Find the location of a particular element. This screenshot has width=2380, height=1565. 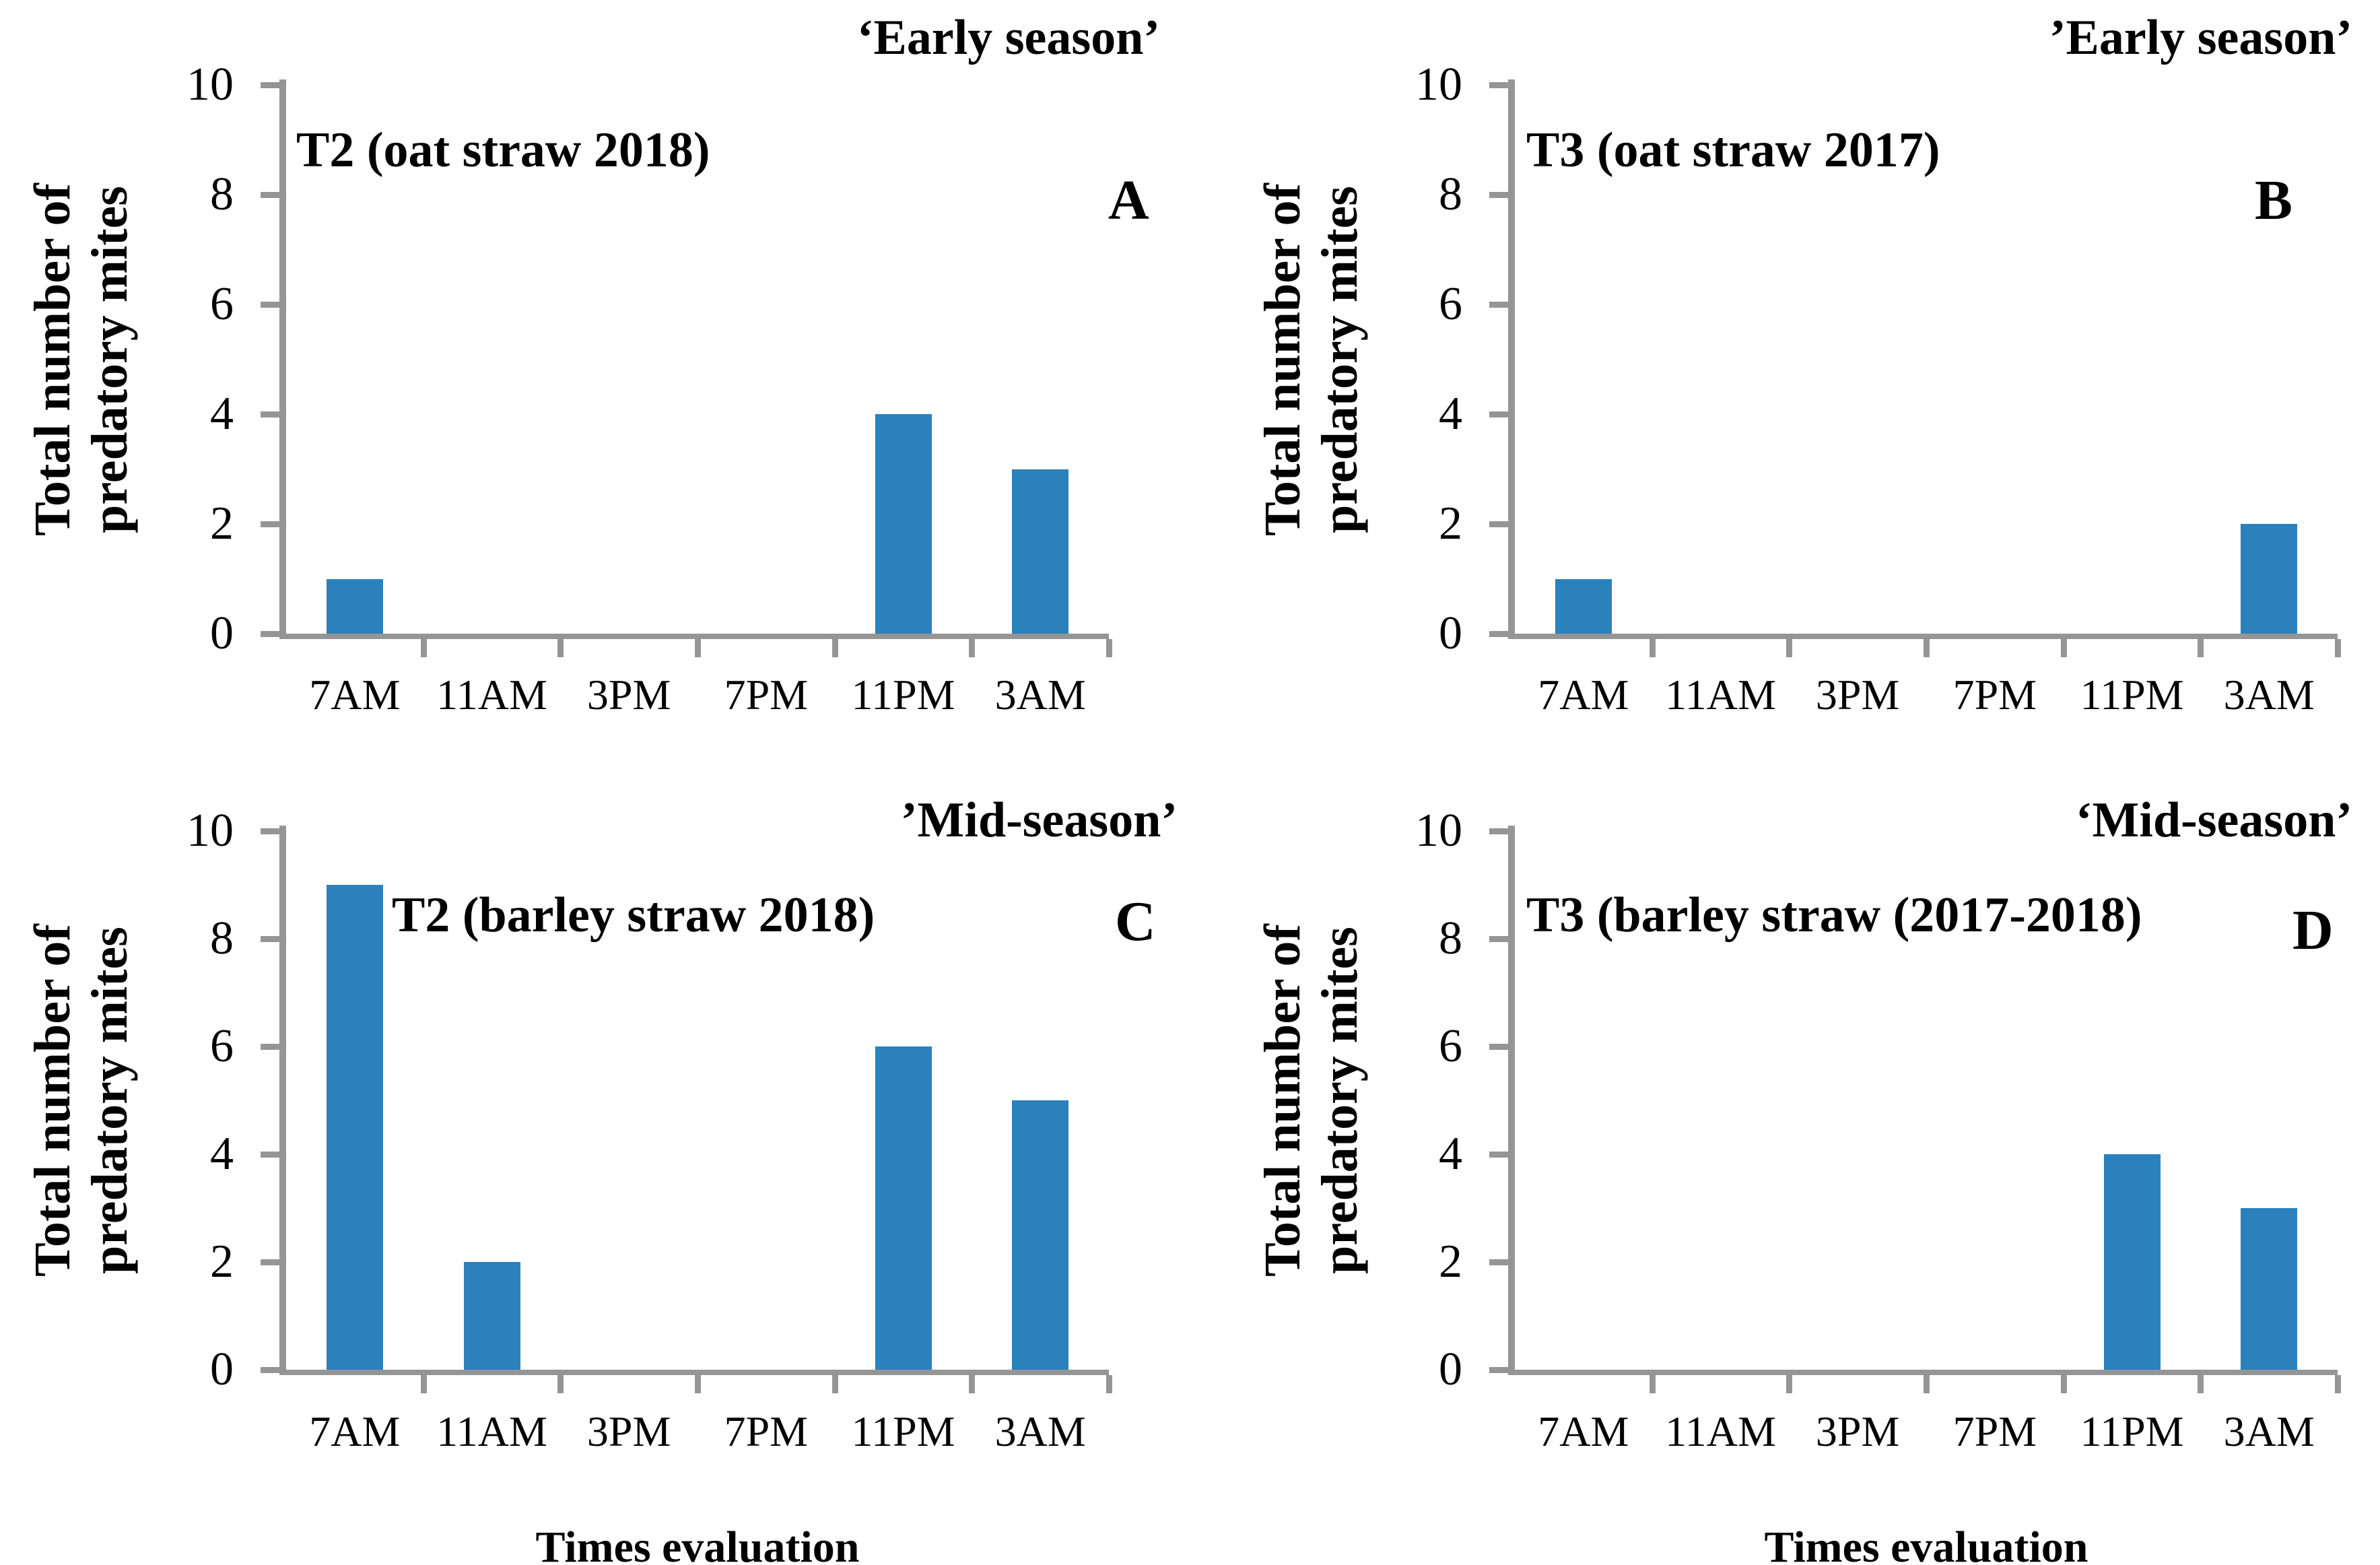

panel-letter-d: D is located at coordinates (2313, 930).